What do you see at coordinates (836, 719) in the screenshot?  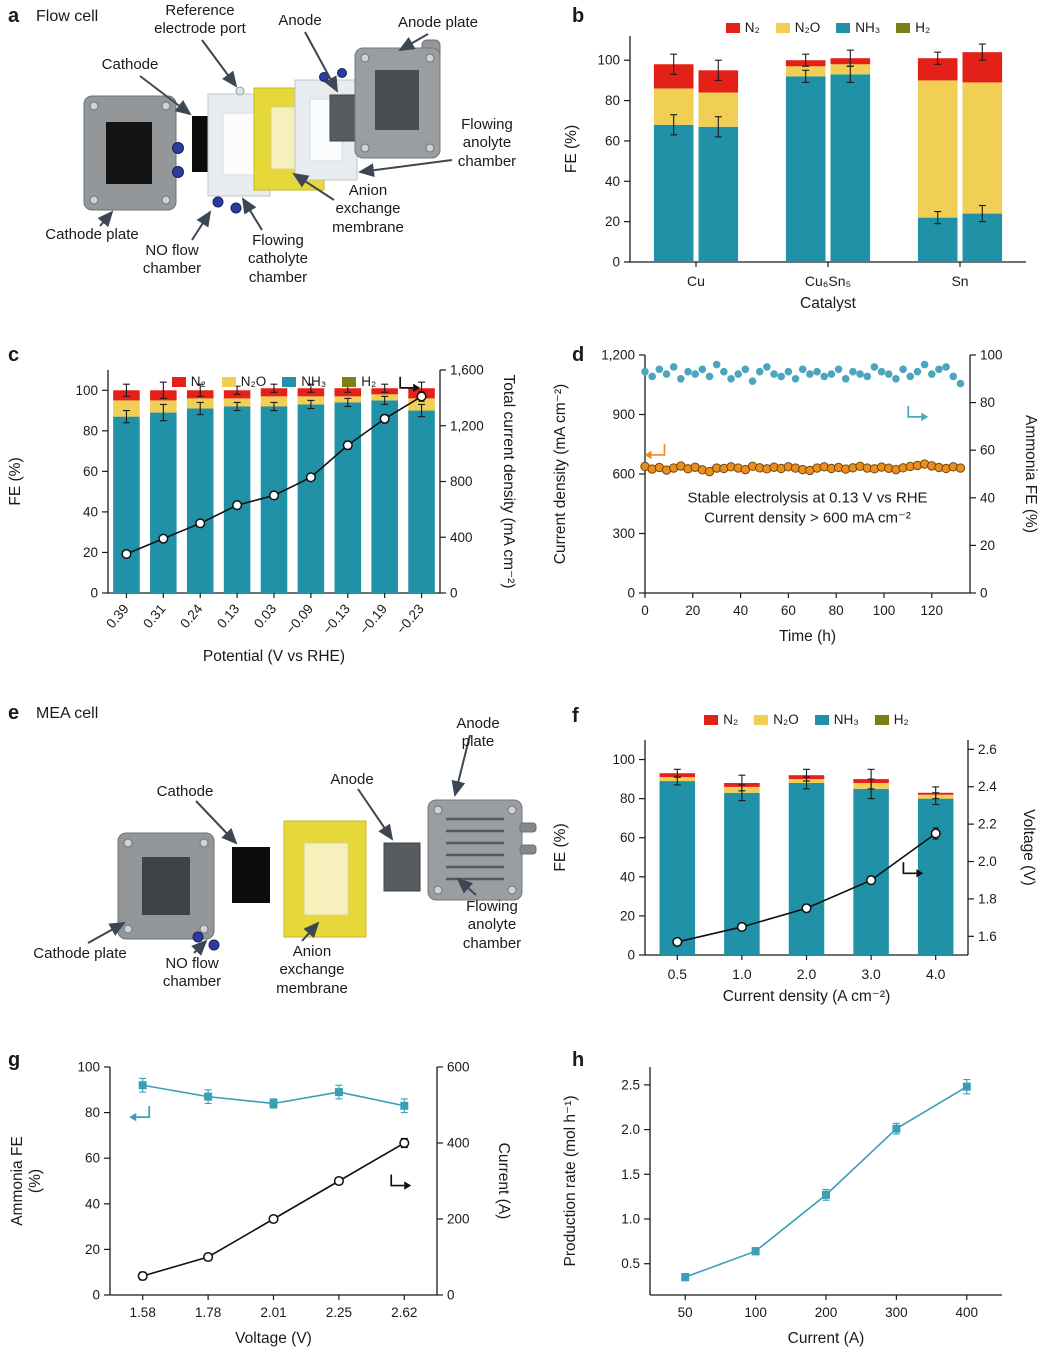 I see `legend-item-NH3: NH₃` at bounding box center [836, 719].